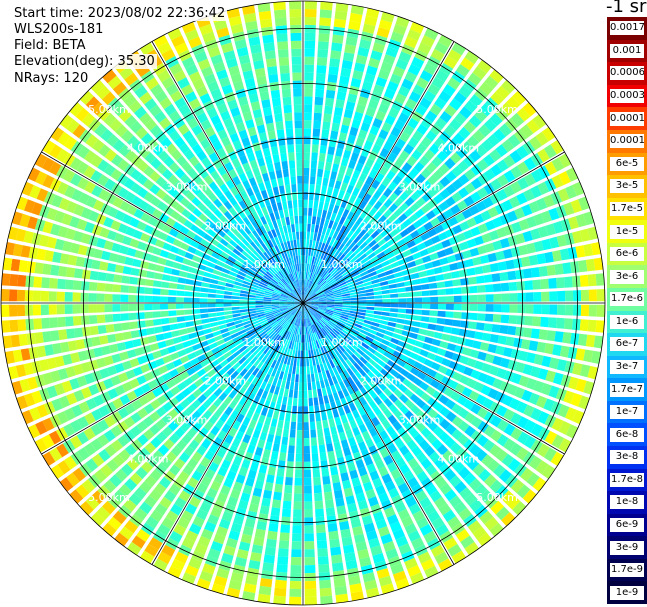  What do you see at coordinates (627, 254) in the screenshot?
I see `colorbar-tick-label: 6e-6` at bounding box center [627, 254].